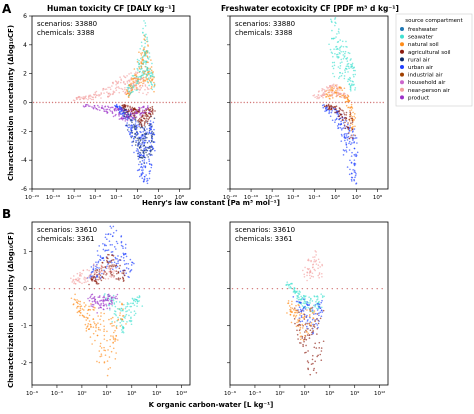 Image resolution: width=474 pixels, height=414 pixels. Describe the element at coordinates (423, 45) in the screenshot. I see `legend-label: natural soil` at that location.